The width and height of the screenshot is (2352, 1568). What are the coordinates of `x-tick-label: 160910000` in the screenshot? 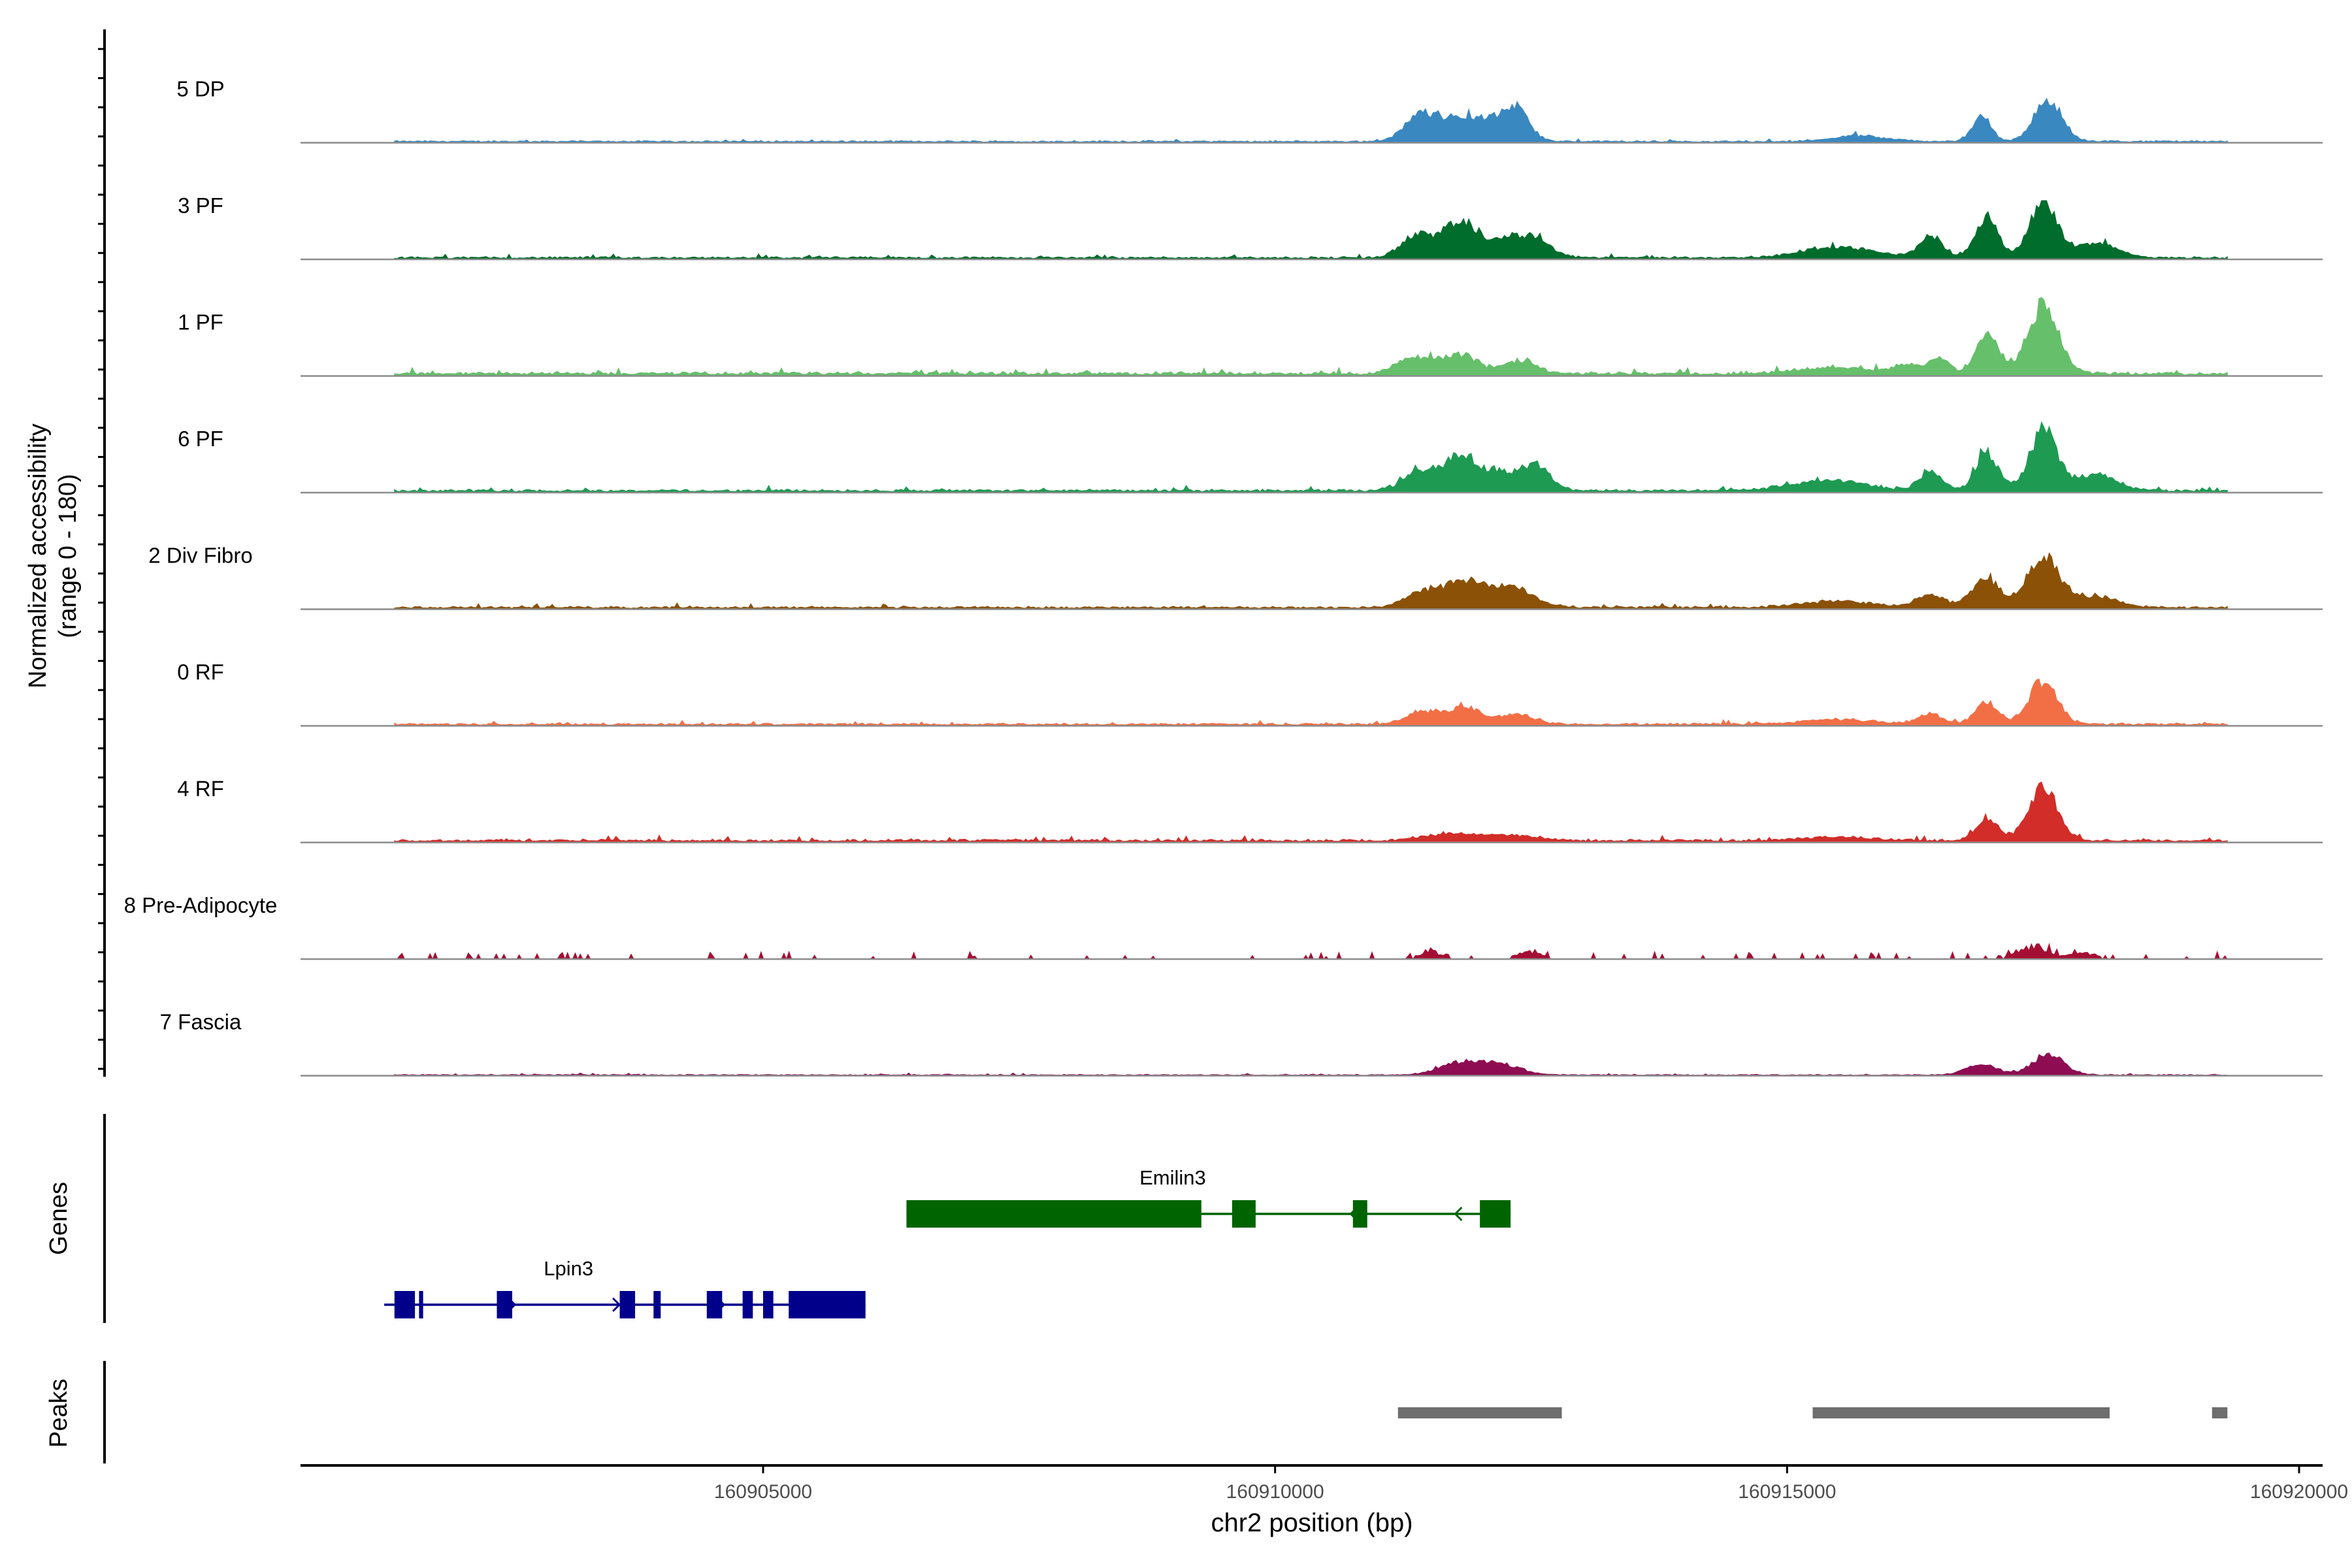 It's located at (1275, 1492).